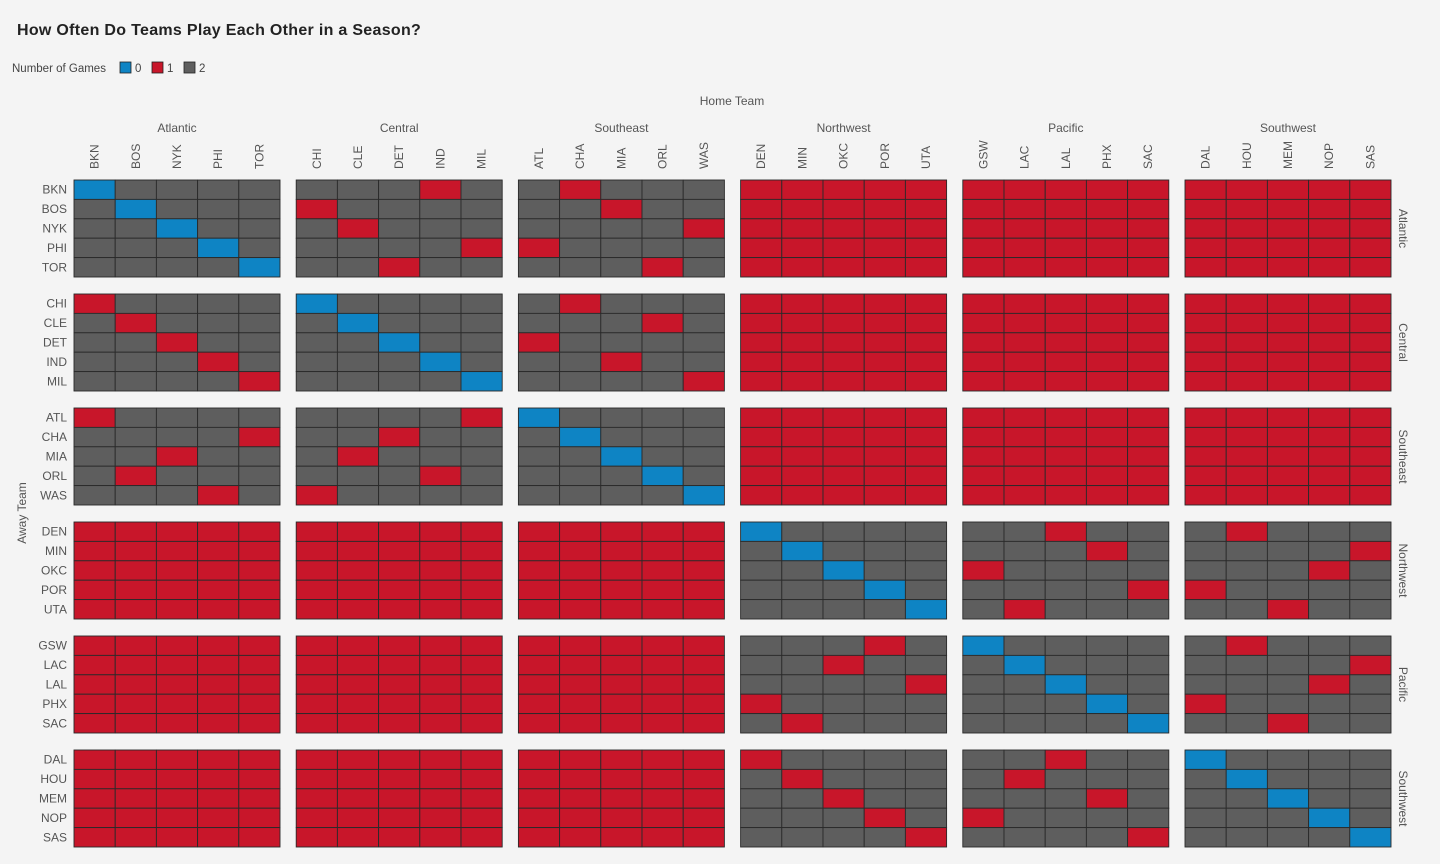  I want to click on y-tick-min: MIN, so click(56, 551).